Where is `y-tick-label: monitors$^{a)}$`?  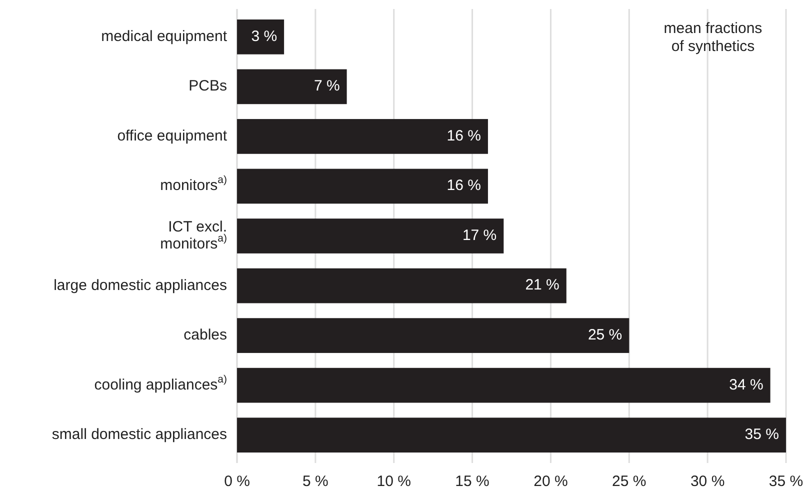 y-tick-label: monitors$^{a)}$ is located at coordinates (193, 184).